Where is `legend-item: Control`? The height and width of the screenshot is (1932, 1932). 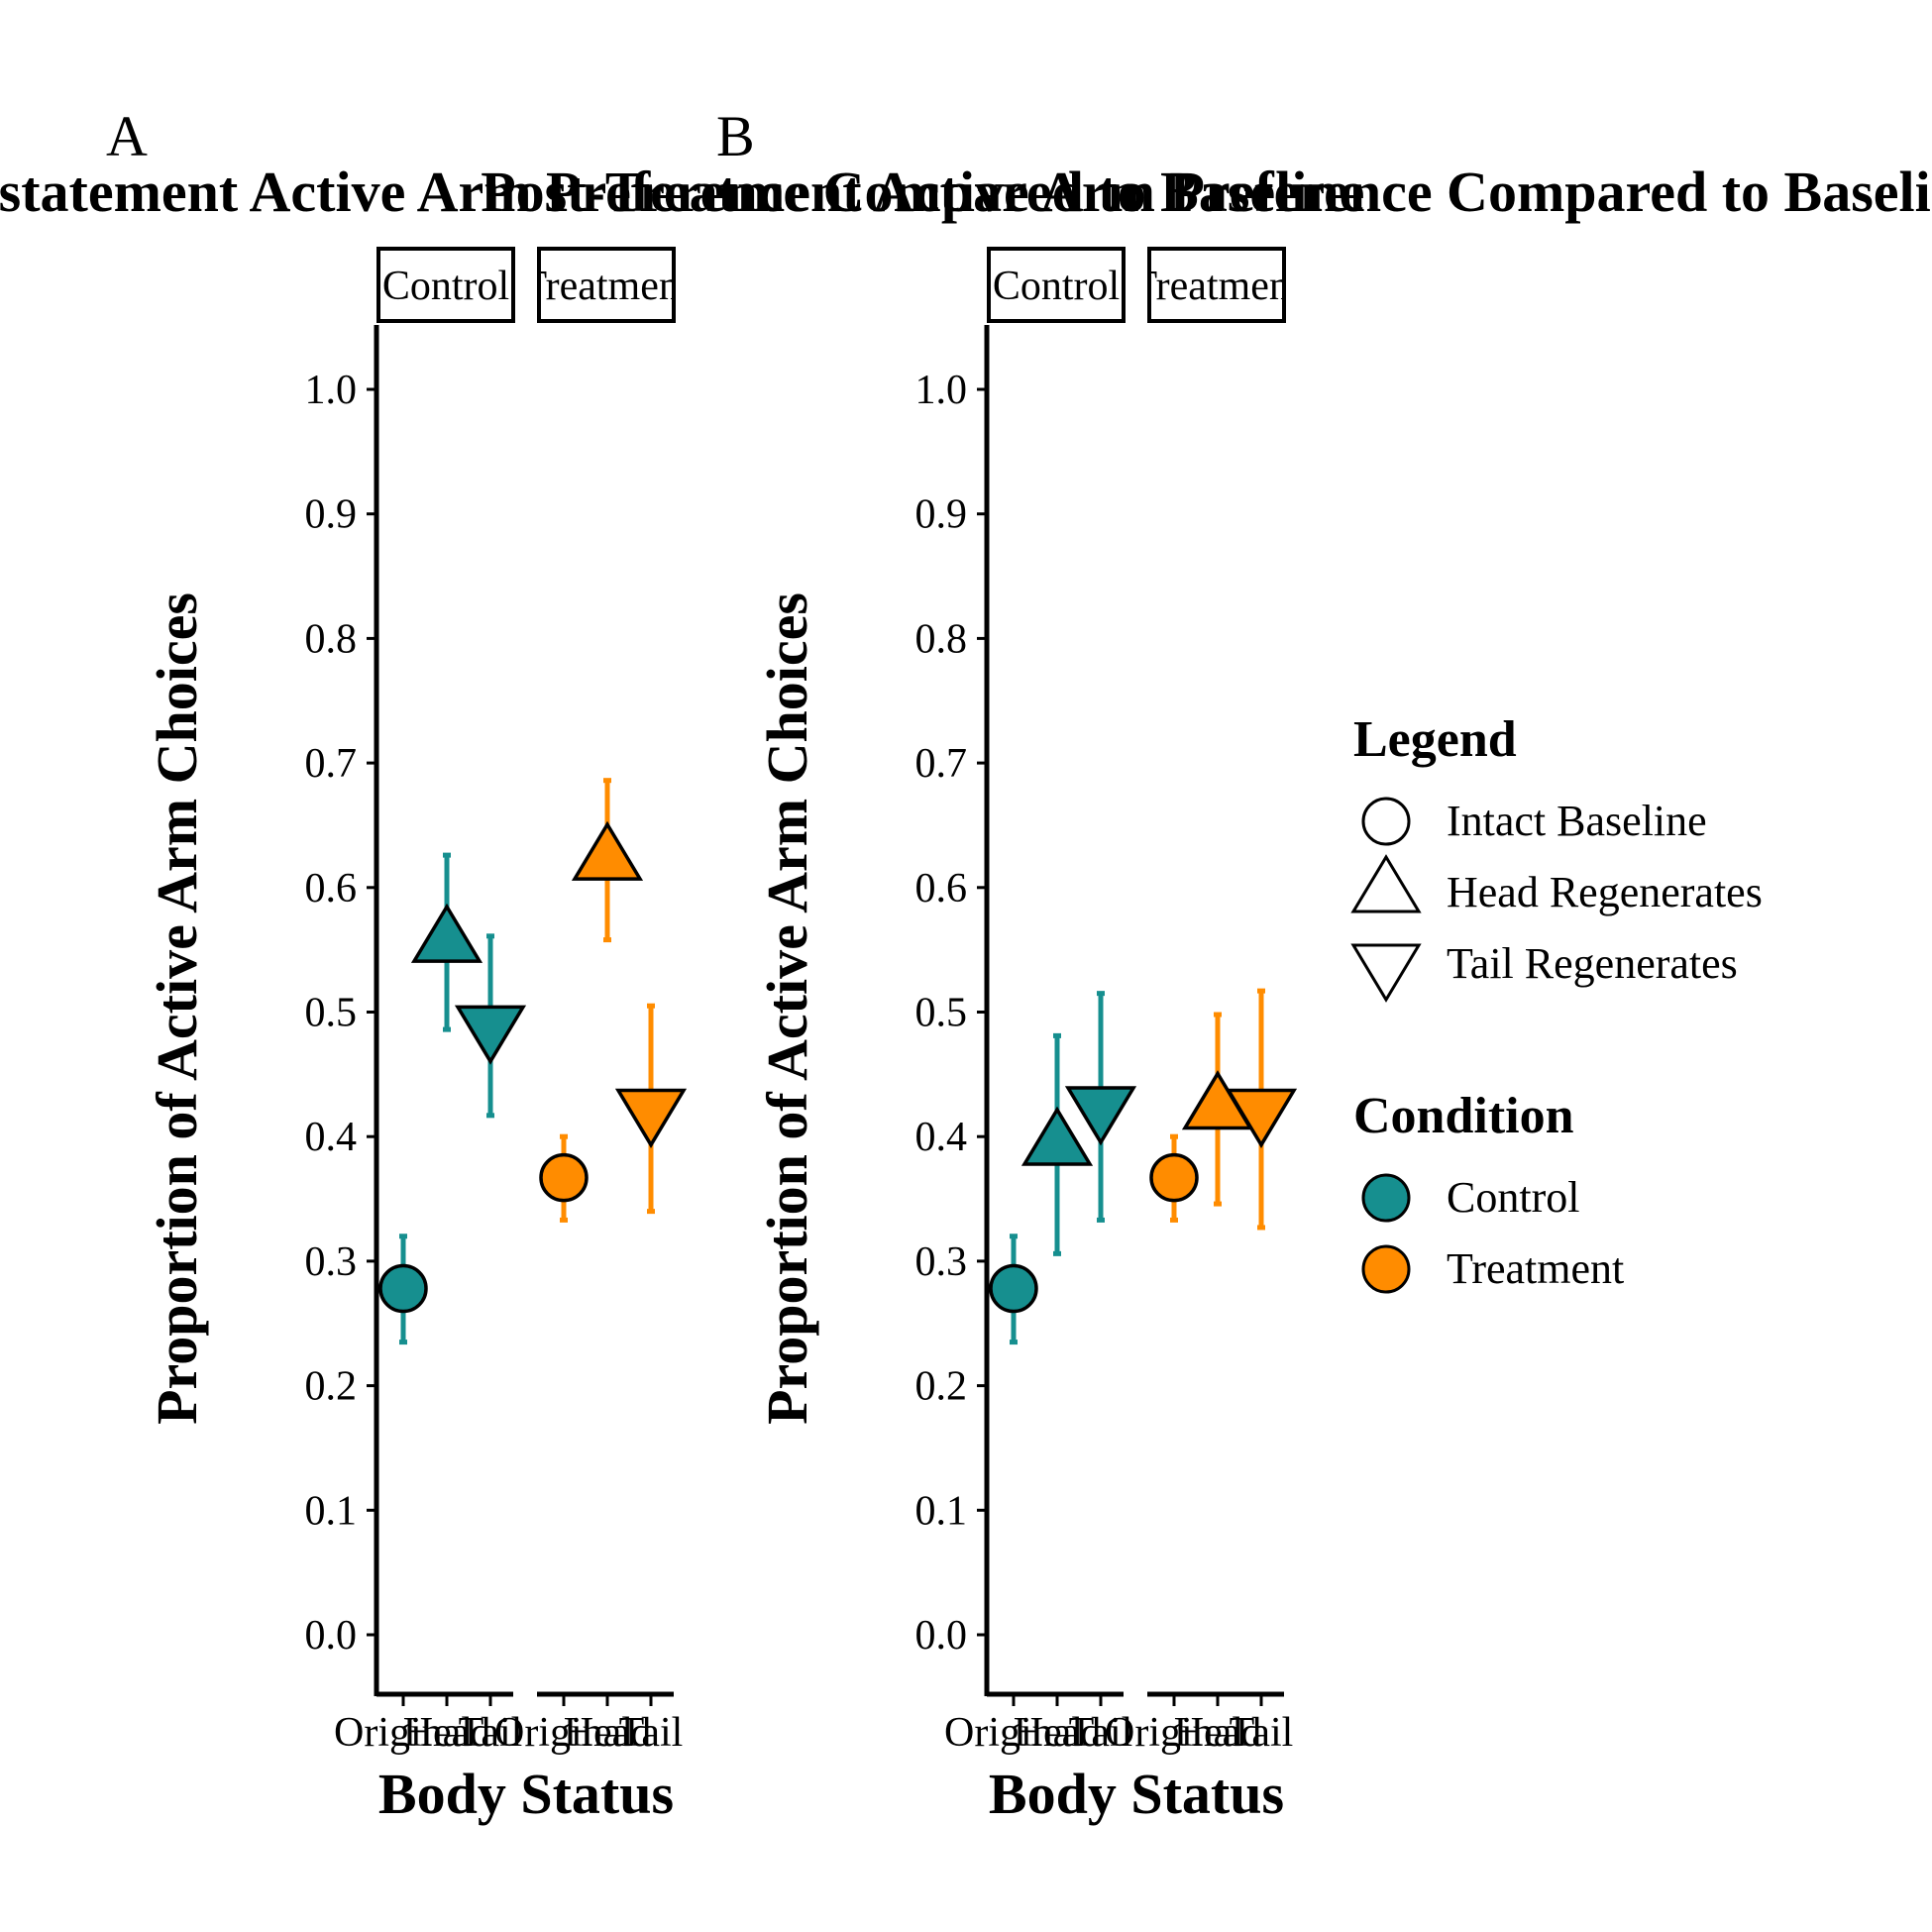 legend-item: Control is located at coordinates (1470, 1198).